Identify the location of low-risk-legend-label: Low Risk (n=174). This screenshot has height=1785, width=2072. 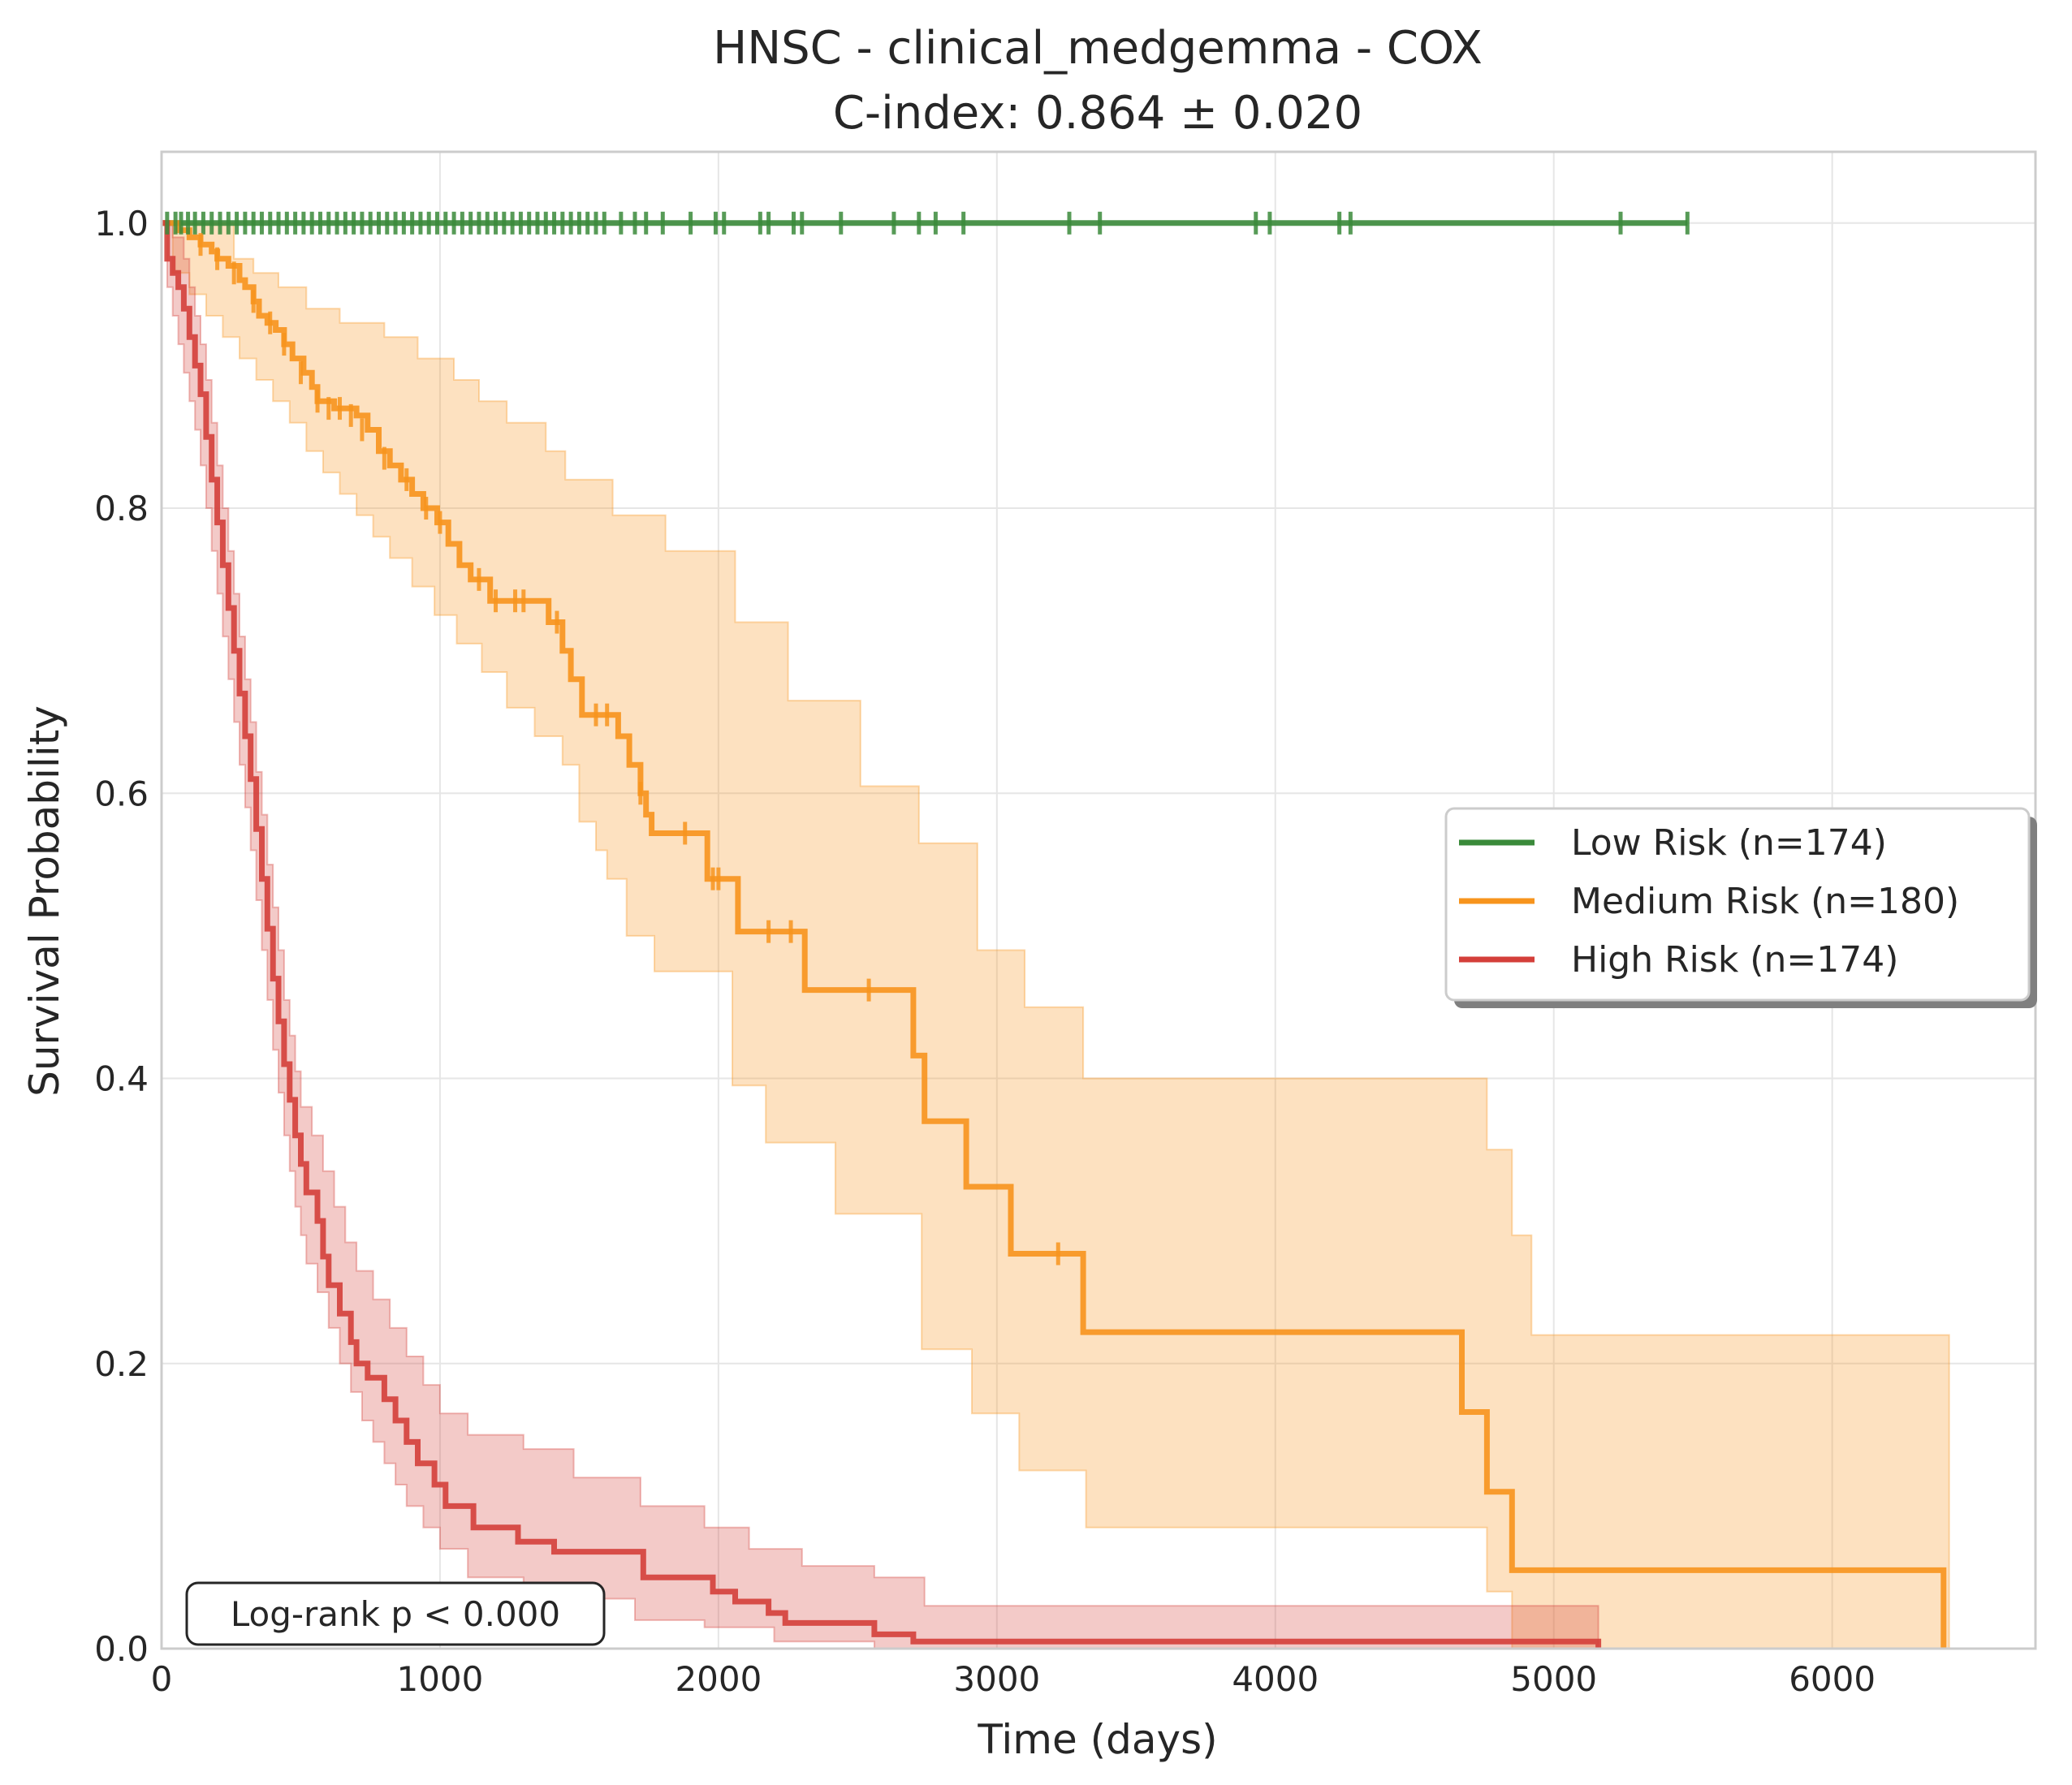
(1729, 843).